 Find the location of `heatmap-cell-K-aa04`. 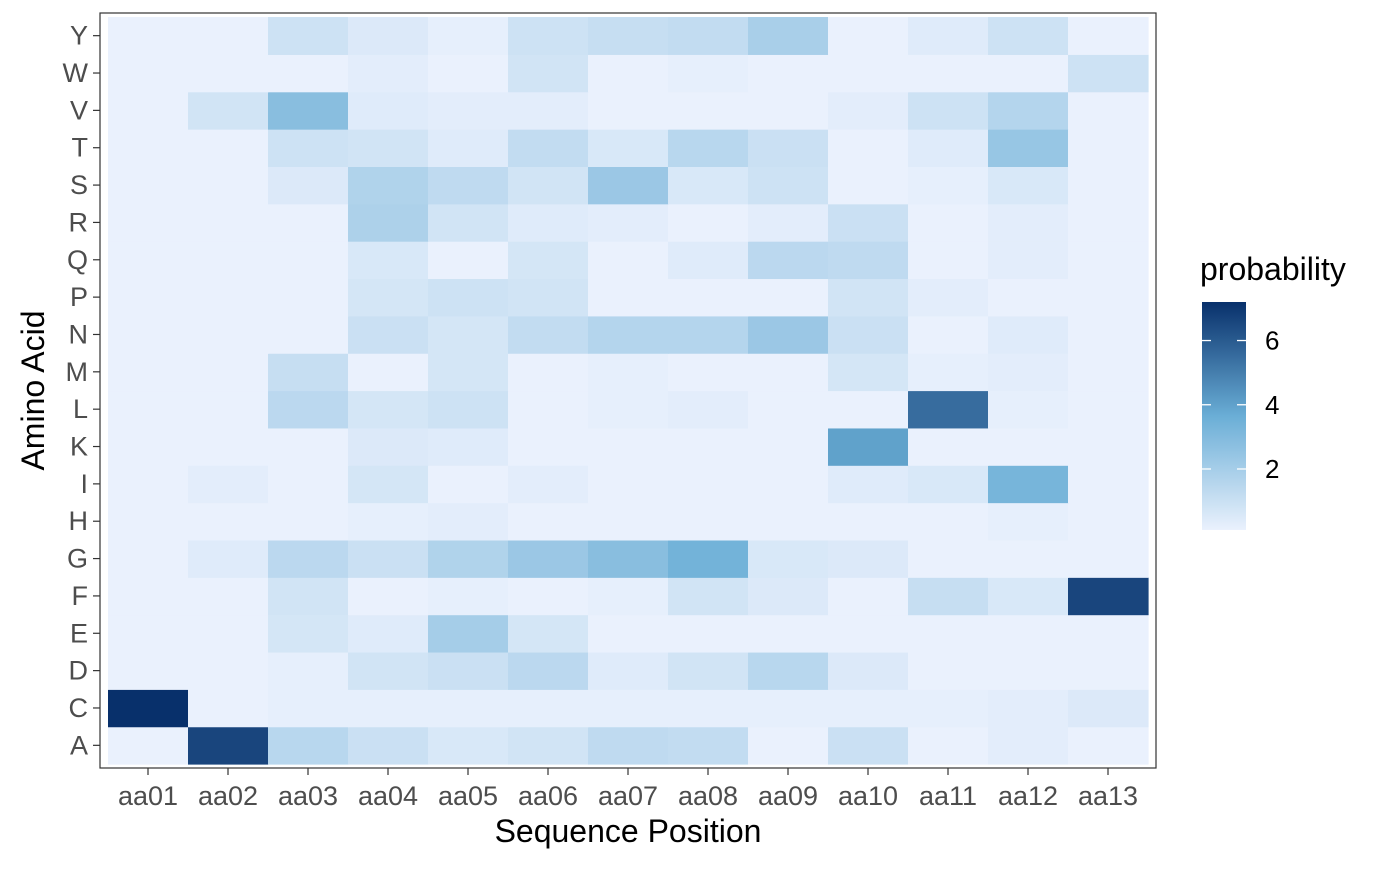

heatmap-cell-K-aa04 is located at coordinates (388, 446).